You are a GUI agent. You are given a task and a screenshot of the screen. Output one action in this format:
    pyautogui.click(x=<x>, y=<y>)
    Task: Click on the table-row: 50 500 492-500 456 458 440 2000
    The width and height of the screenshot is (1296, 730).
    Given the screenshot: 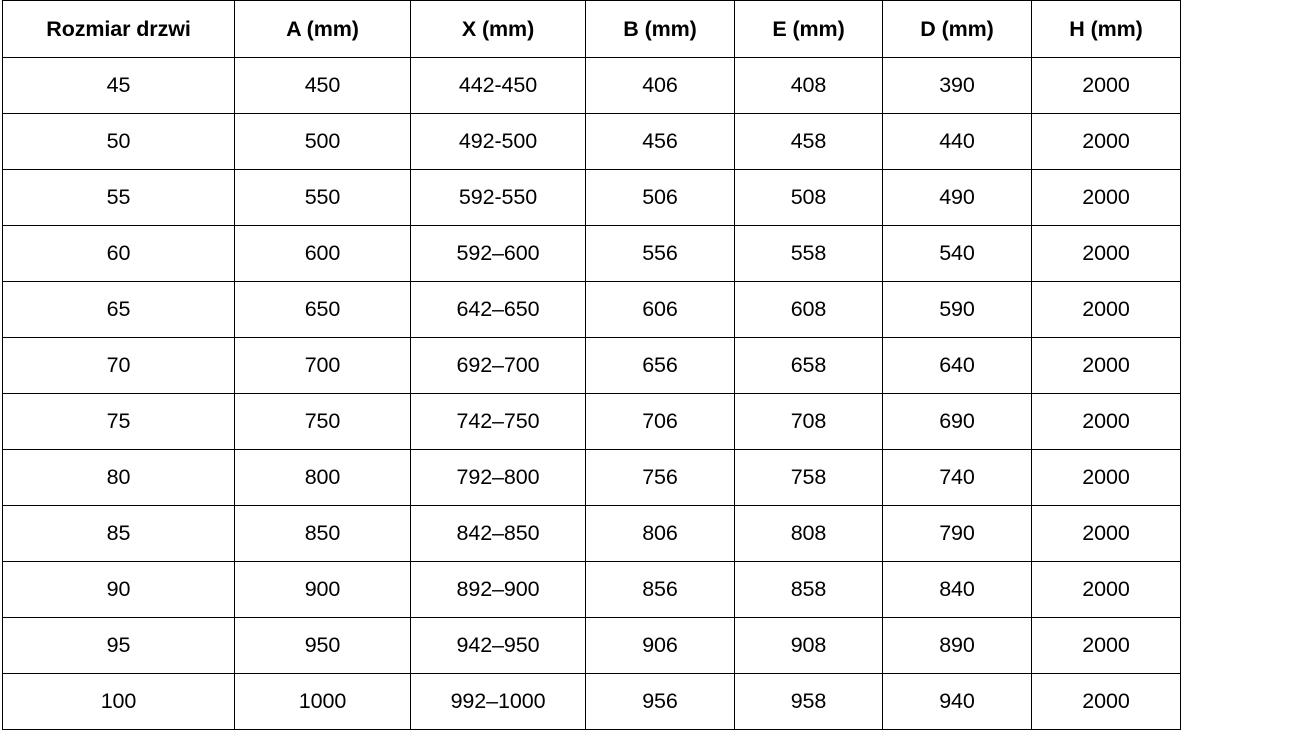 What is the action you would take?
    pyautogui.click(x=647, y=141)
    